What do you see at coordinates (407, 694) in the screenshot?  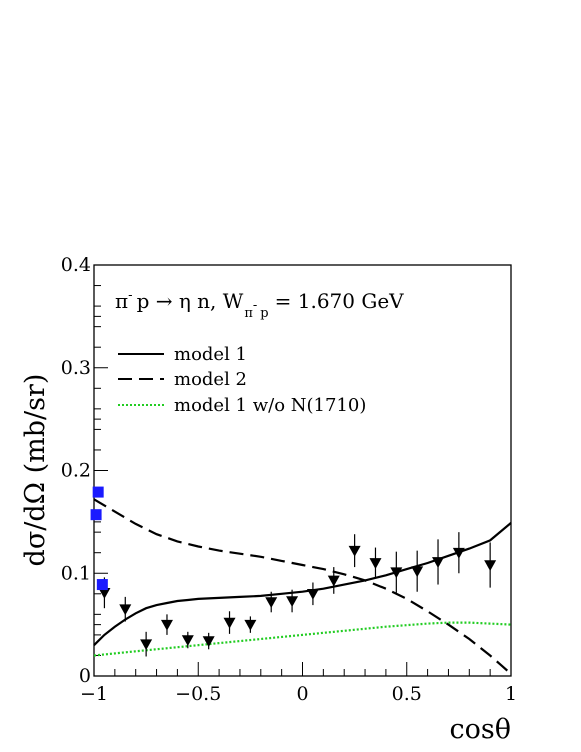 I see `x-tick-label: 0.5` at bounding box center [407, 694].